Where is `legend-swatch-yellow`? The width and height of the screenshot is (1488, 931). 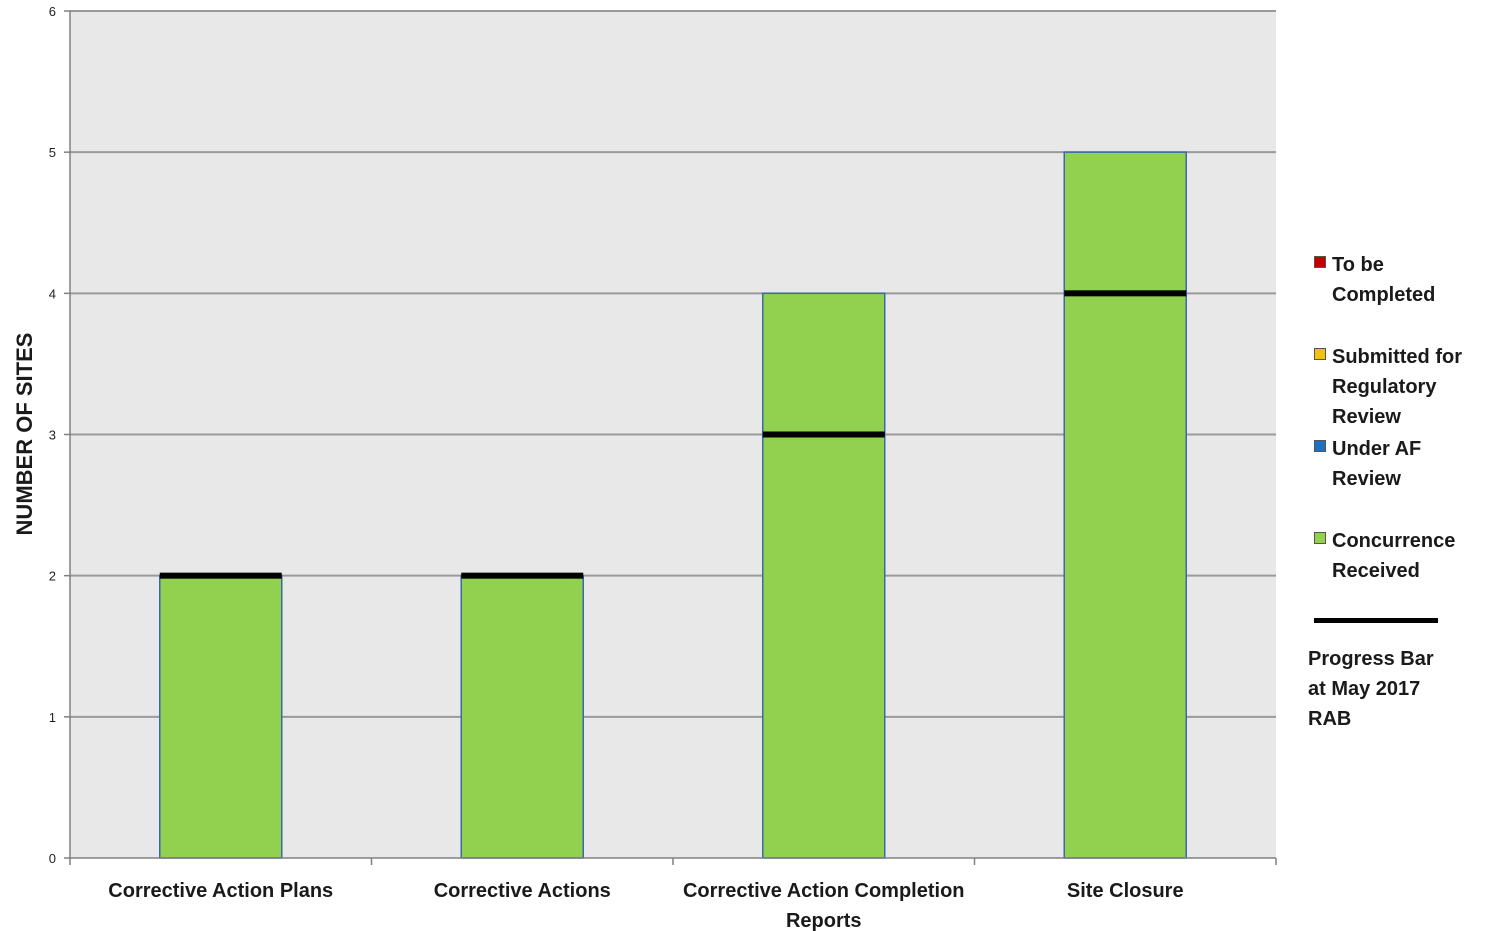
legend-swatch-yellow is located at coordinates (1320, 354).